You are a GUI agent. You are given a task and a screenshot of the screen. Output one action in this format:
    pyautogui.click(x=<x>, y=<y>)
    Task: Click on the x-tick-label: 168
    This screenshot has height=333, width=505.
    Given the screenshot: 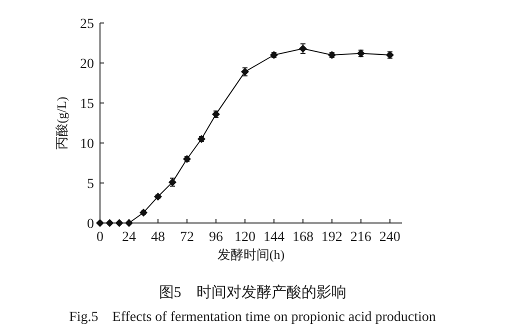 What is the action you would take?
    pyautogui.click(x=303, y=237)
    